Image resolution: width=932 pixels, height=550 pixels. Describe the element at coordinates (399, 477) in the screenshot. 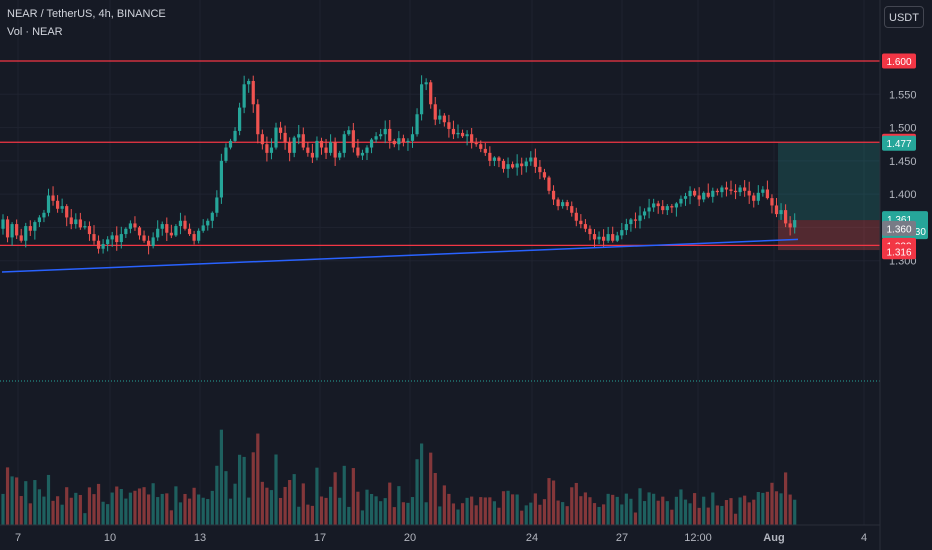

I see `volume-bars` at that location.